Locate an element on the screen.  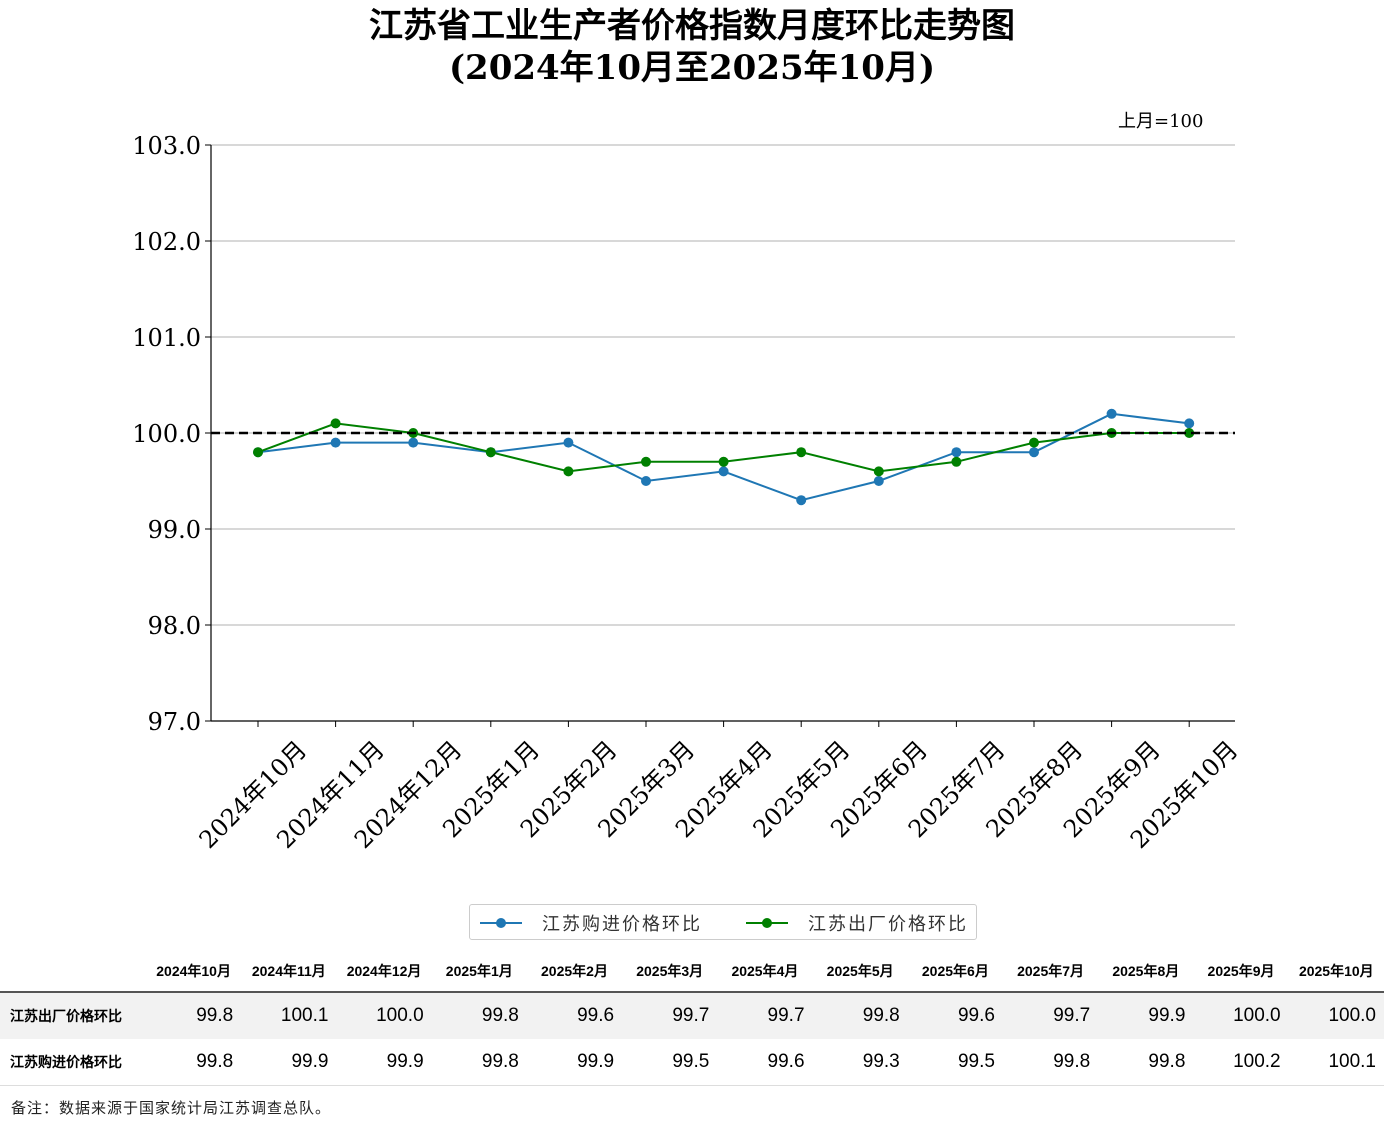
table-header: 2025年1月 is located at coordinates (479, 972).